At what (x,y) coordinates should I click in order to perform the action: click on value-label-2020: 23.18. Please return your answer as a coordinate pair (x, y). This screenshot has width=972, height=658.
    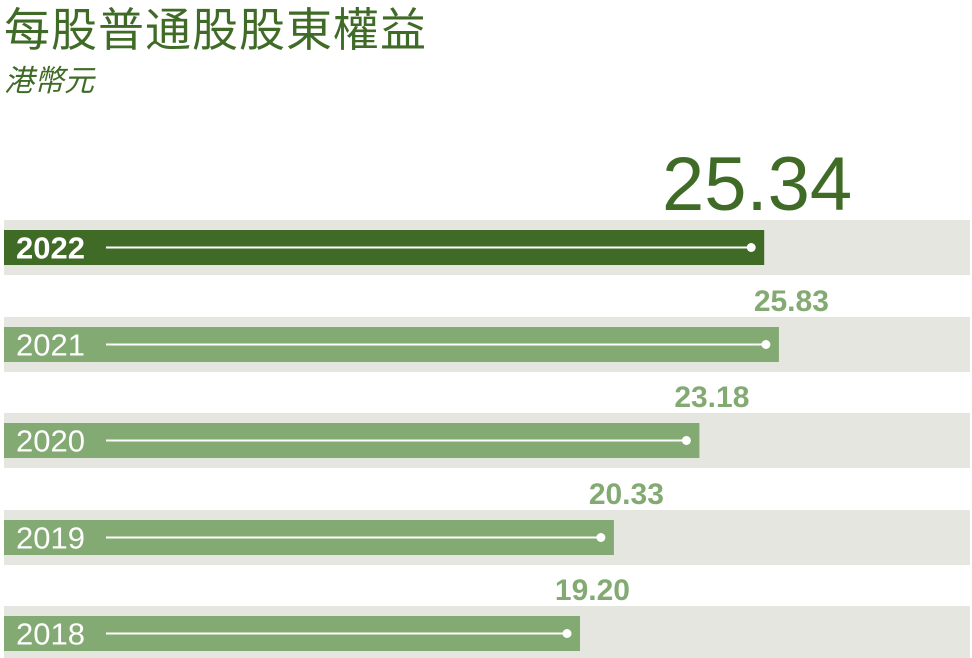
    Looking at the image, I should click on (711, 397).